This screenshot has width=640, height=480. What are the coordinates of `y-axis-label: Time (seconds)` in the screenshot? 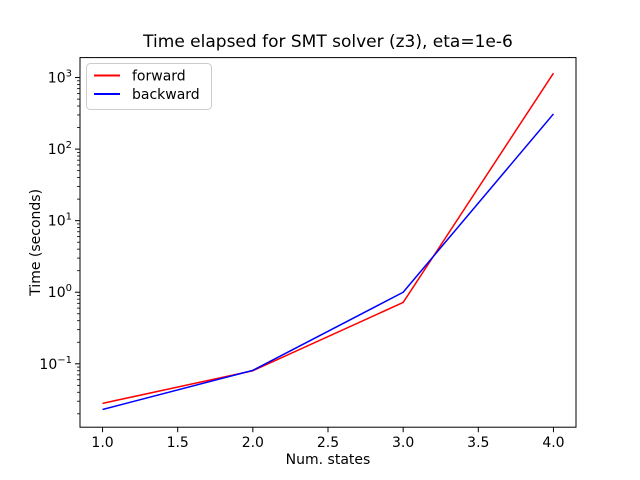 It's located at (36, 243).